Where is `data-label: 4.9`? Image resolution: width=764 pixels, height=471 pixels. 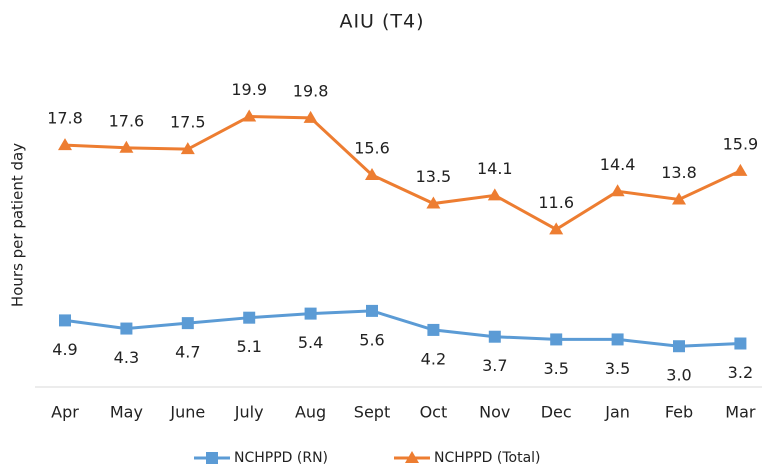 data-label: 4.9 is located at coordinates (64, 349).